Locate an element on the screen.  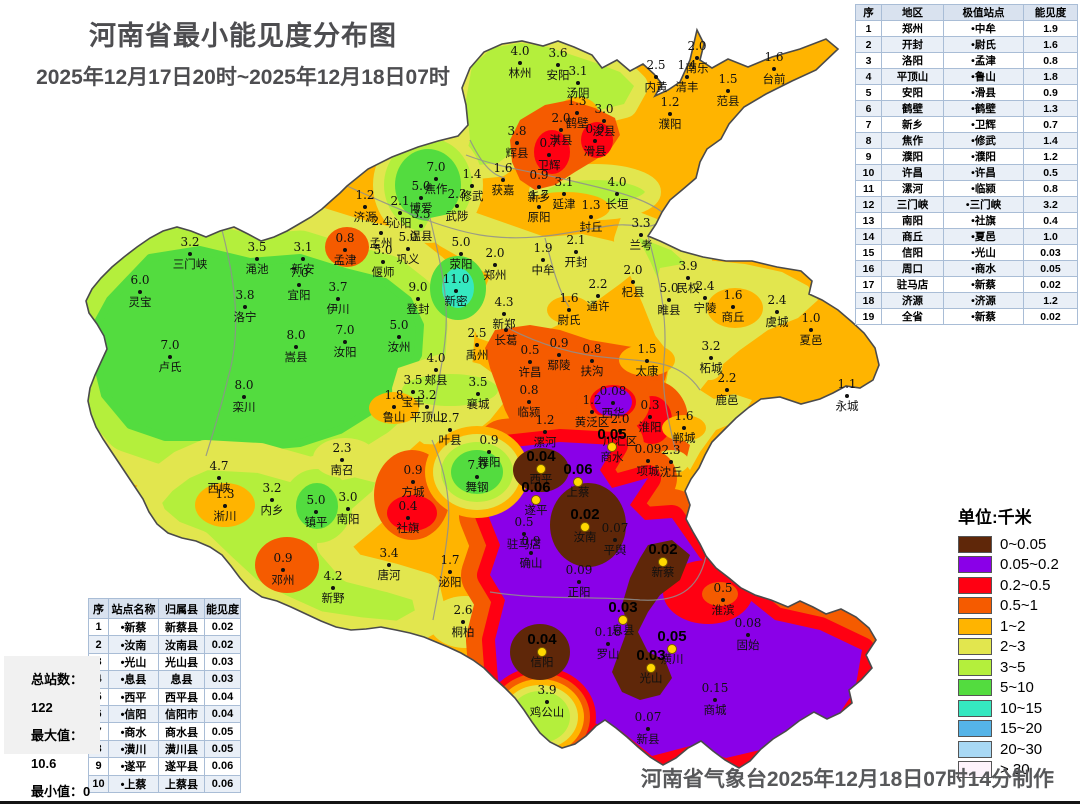
station-name: 温县 is located at coordinates (421, 236).